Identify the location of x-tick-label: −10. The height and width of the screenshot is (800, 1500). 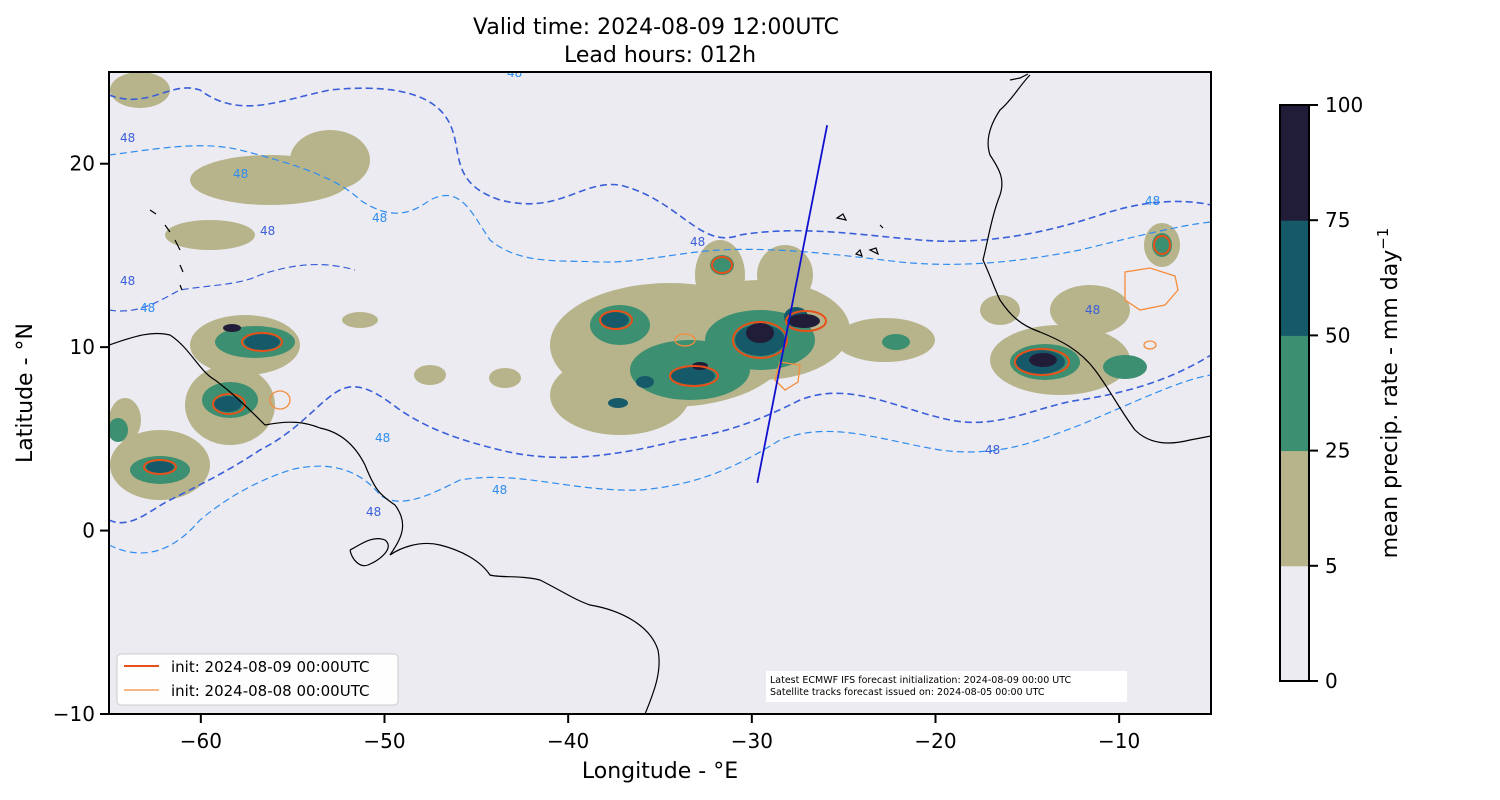
(1119, 741).